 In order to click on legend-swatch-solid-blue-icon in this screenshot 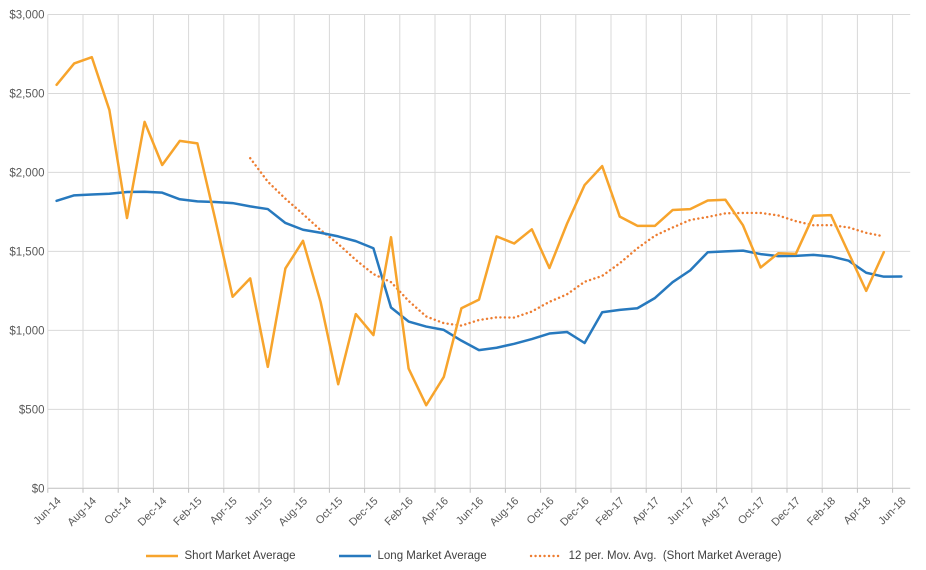, I will do `click(354, 556)`.